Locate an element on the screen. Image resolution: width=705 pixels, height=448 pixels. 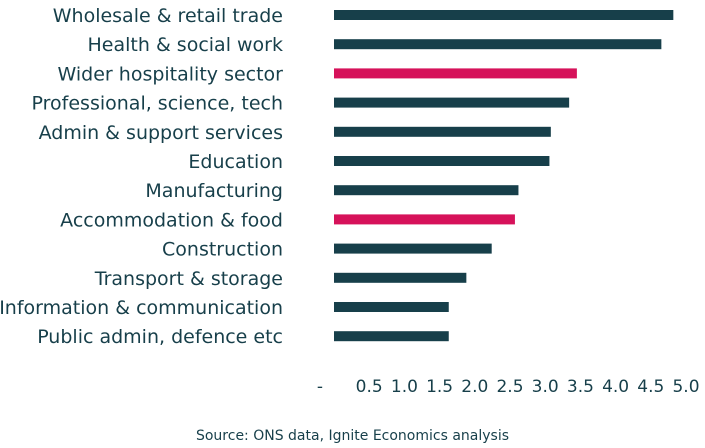
category-label-6: Manufacturing is located at coordinates (214, 191).